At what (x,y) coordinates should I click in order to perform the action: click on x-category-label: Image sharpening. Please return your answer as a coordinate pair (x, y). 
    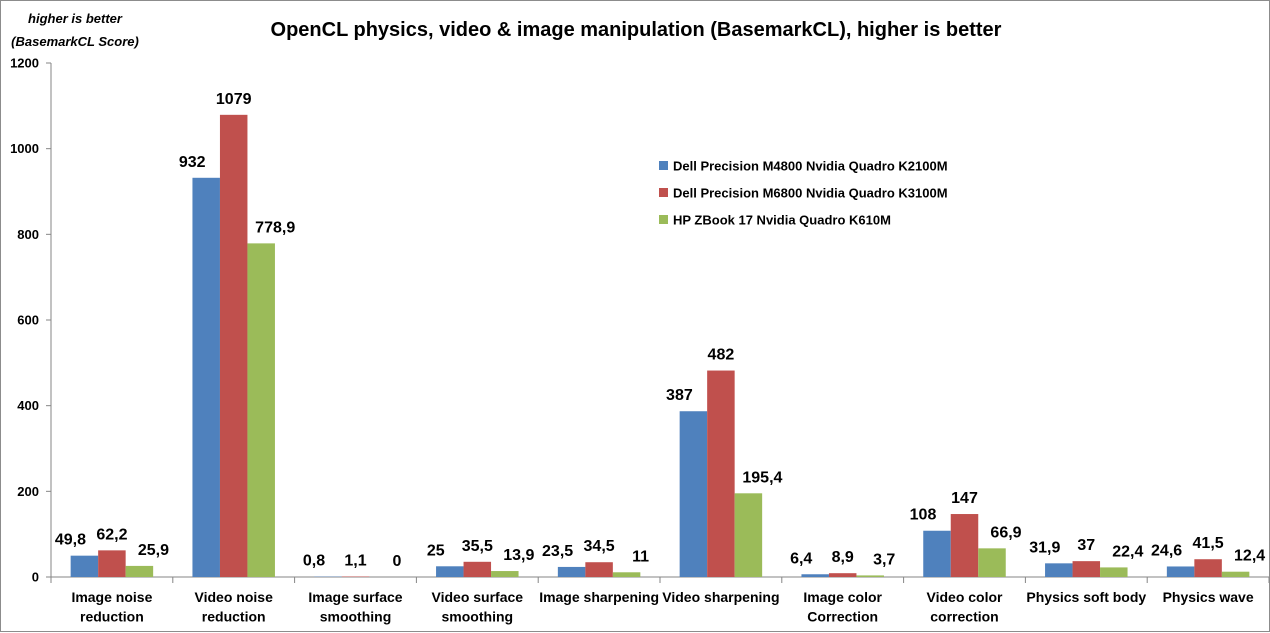
    Looking at the image, I should click on (599, 597).